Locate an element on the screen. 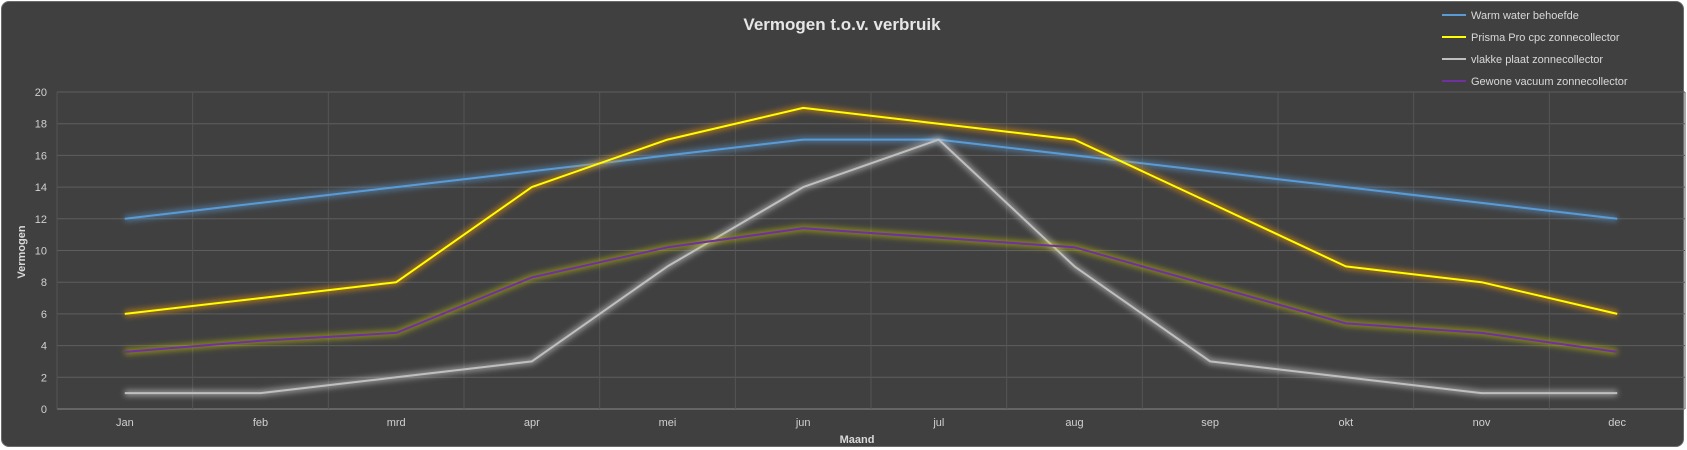  x-tick-label: jun is located at coordinates (803, 423).